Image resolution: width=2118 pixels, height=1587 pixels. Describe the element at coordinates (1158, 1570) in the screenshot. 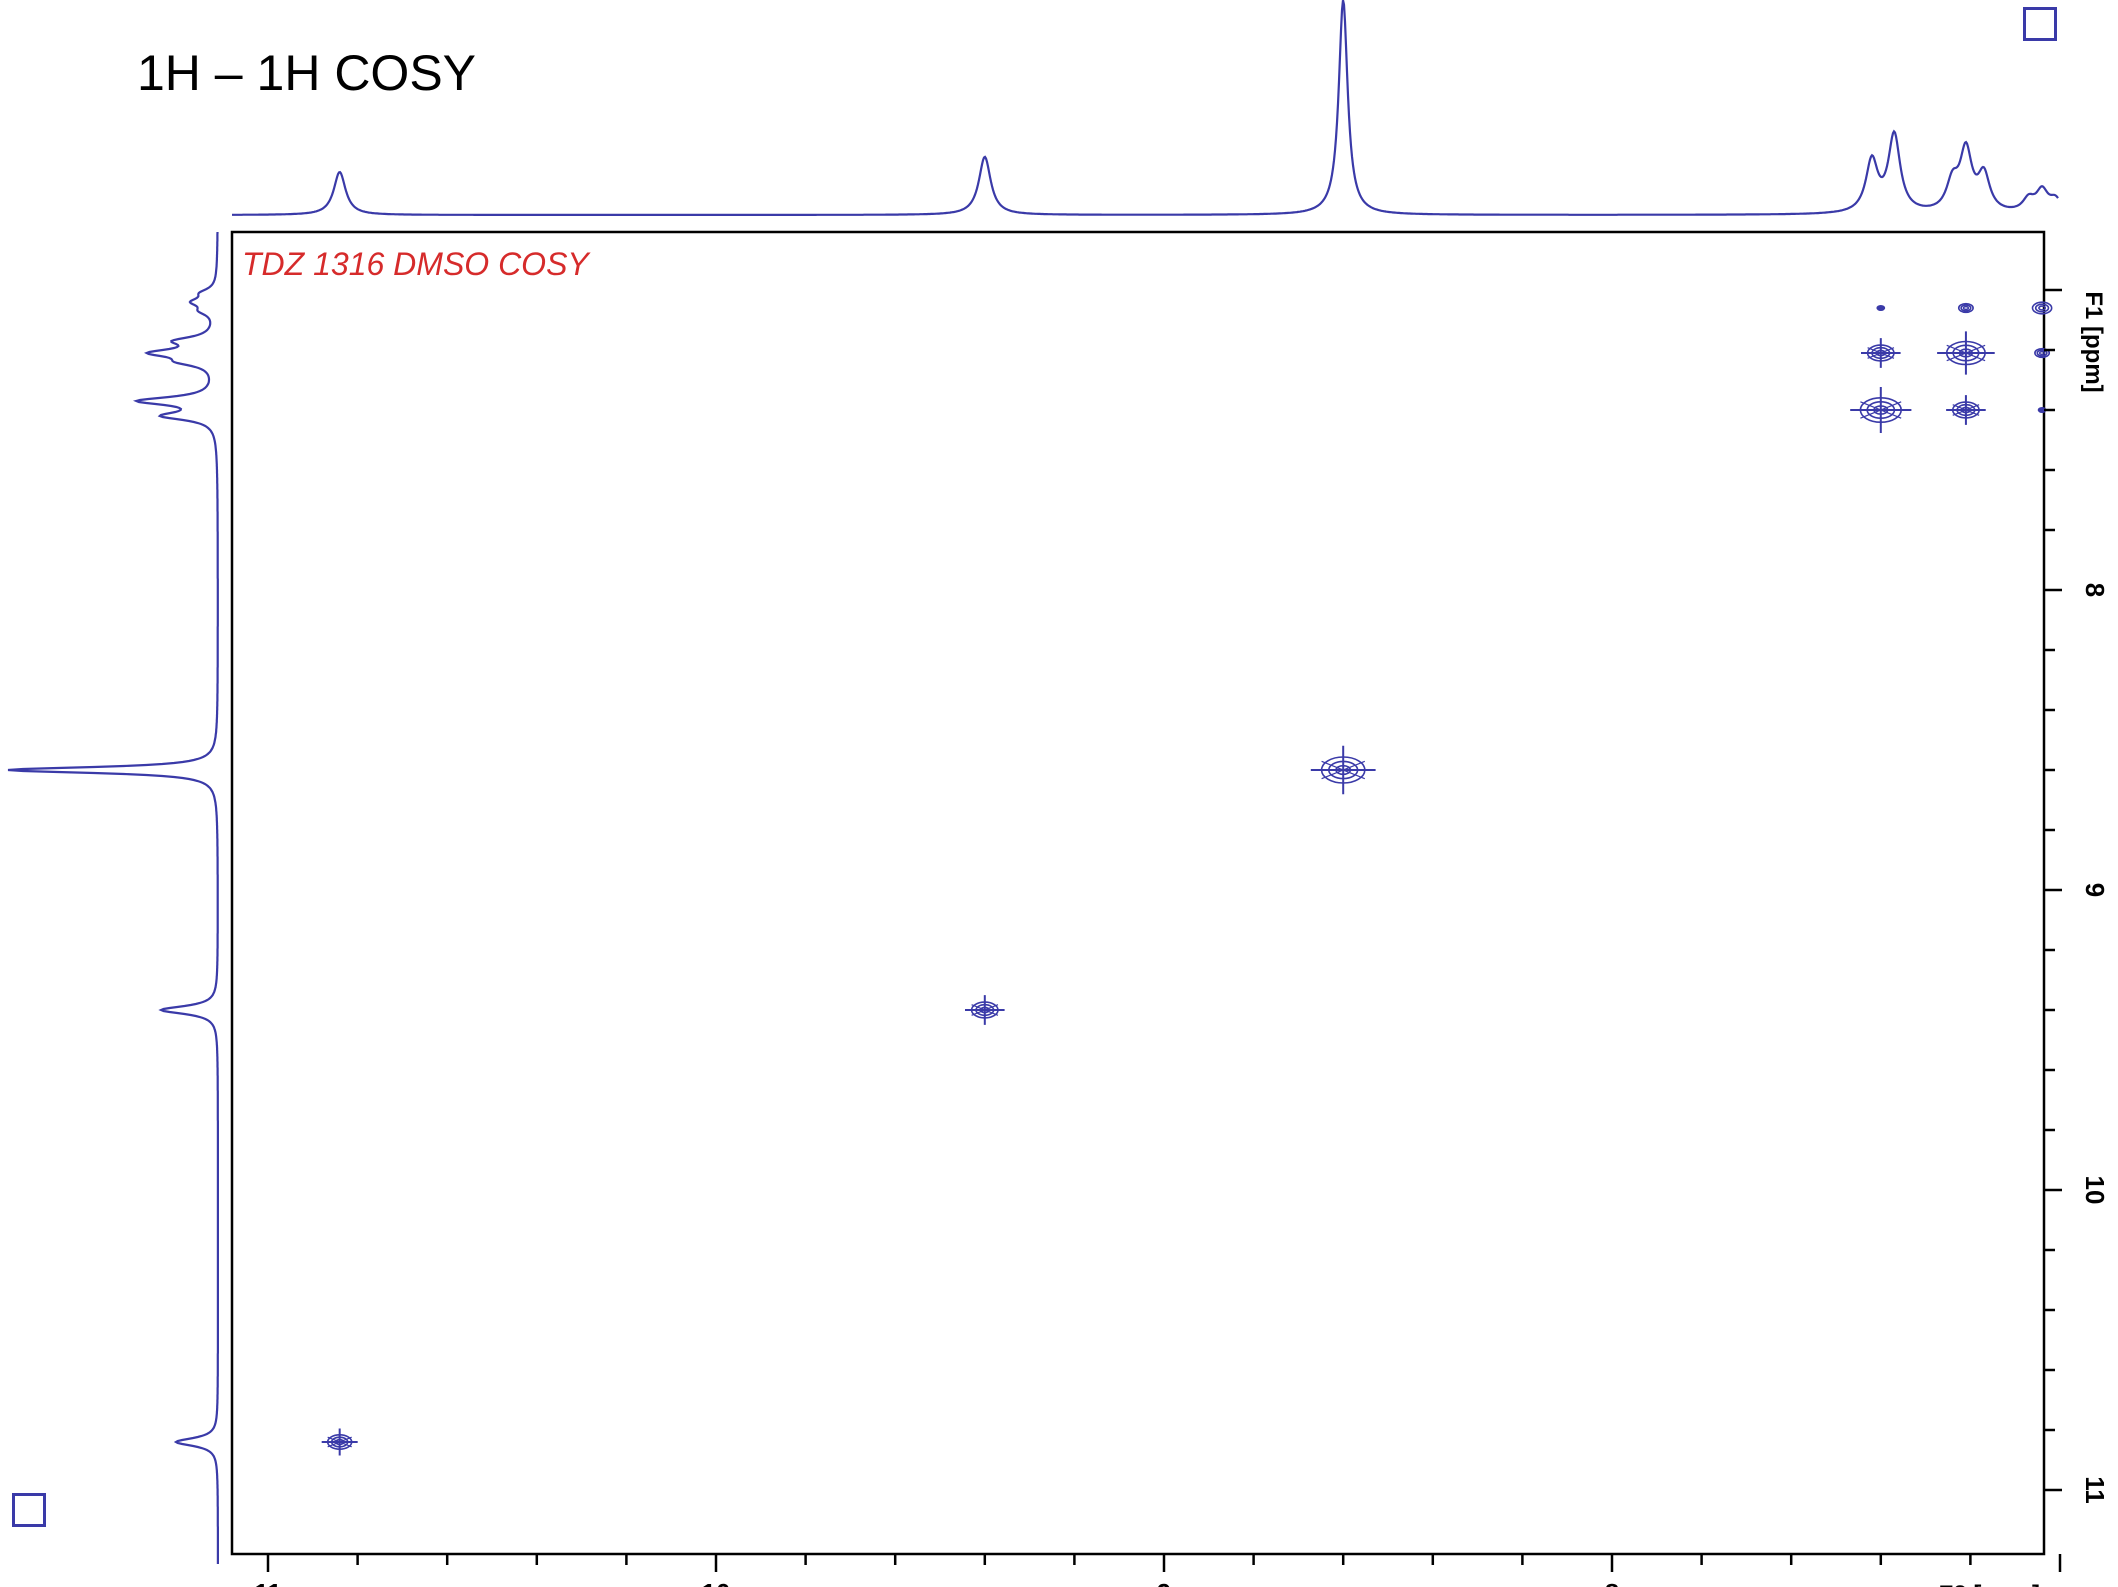

I see `f2-axis: 11 10 9 8 F2 [ppm]` at that location.